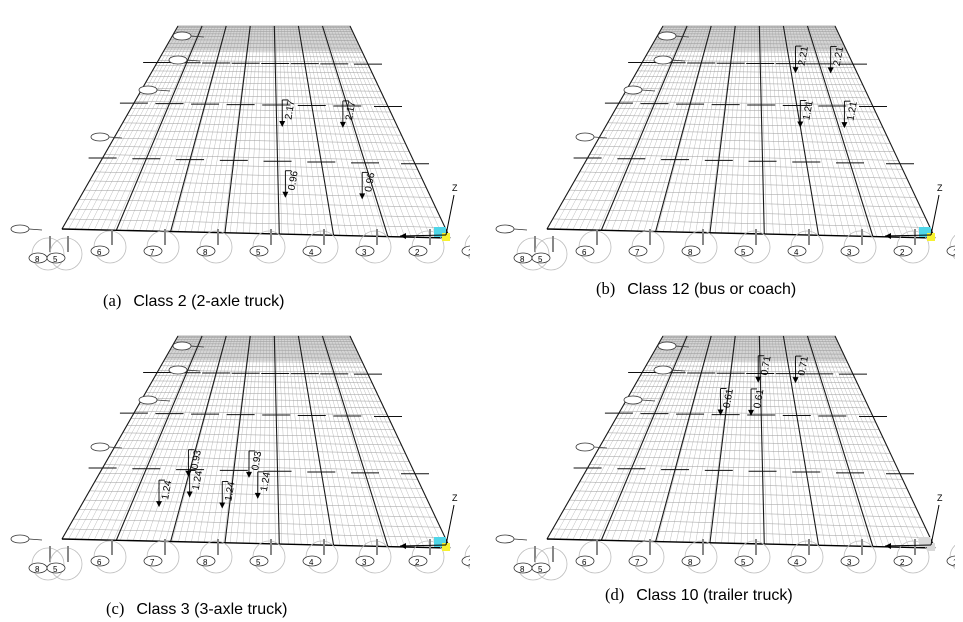 The height and width of the screenshot is (622, 963). I want to click on support-label: 2, so click(417, 252).